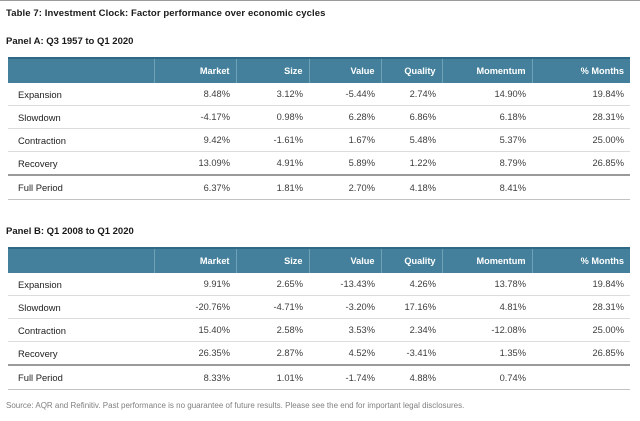 The height and width of the screenshot is (421, 640). What do you see at coordinates (411, 94) in the screenshot?
I see `value-cell: 2.74%` at bounding box center [411, 94].